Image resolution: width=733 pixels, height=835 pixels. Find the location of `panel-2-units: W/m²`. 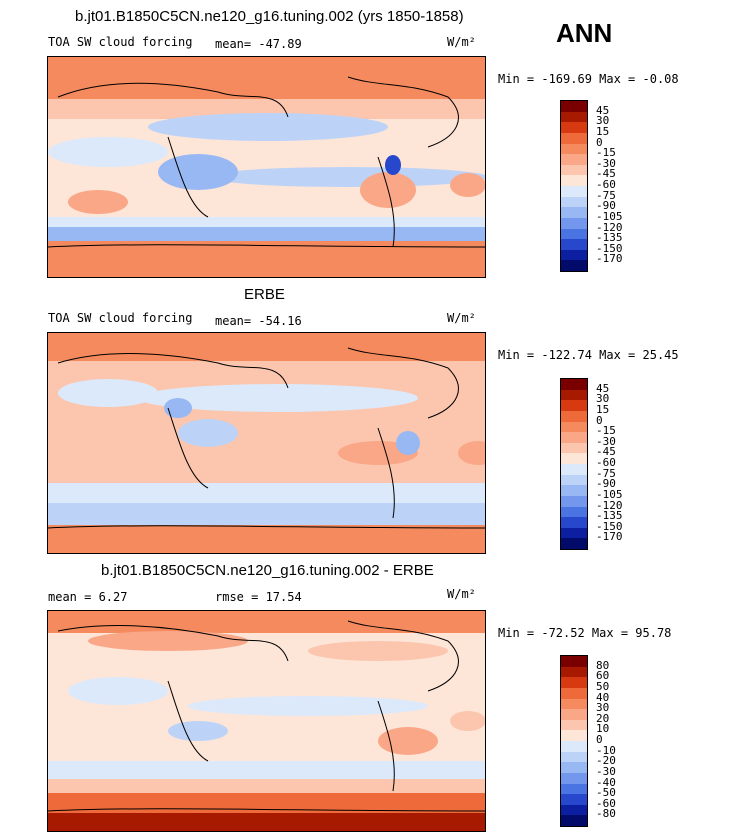

panel-2-units: W/m² is located at coordinates (461, 318).